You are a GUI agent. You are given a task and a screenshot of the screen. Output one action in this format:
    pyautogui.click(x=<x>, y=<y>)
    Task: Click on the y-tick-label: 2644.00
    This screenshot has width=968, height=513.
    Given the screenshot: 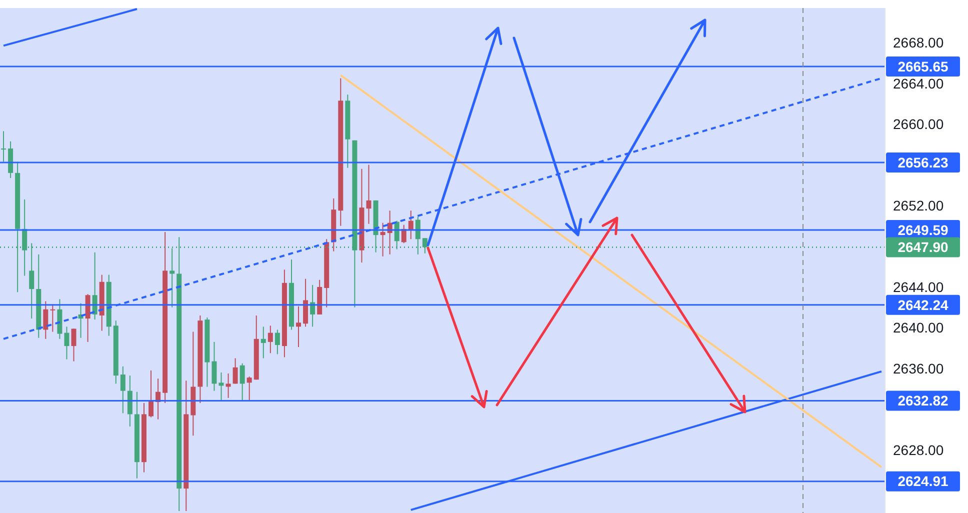 What is the action you would take?
    pyautogui.click(x=918, y=286)
    